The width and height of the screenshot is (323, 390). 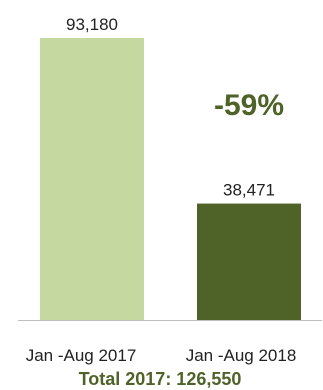 What do you see at coordinates (160, 379) in the screenshot?
I see `total-annotation: Total 2017: 126,550` at bounding box center [160, 379].